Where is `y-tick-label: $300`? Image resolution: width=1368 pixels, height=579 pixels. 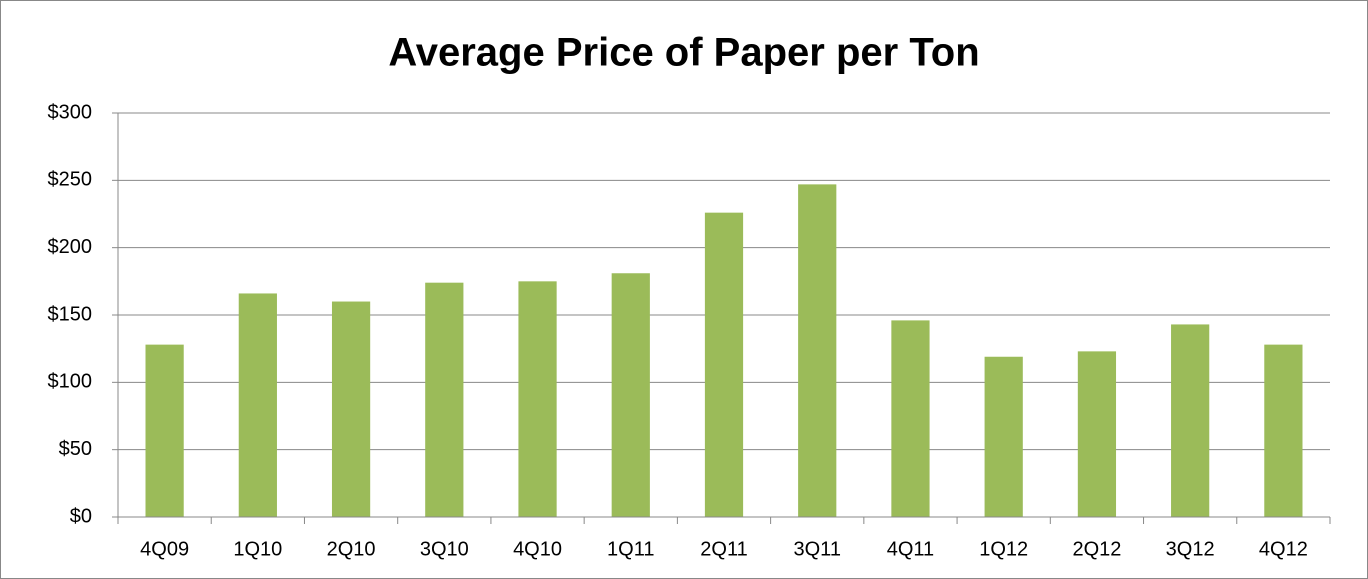
y-tick-label: $300 is located at coordinates (70, 112).